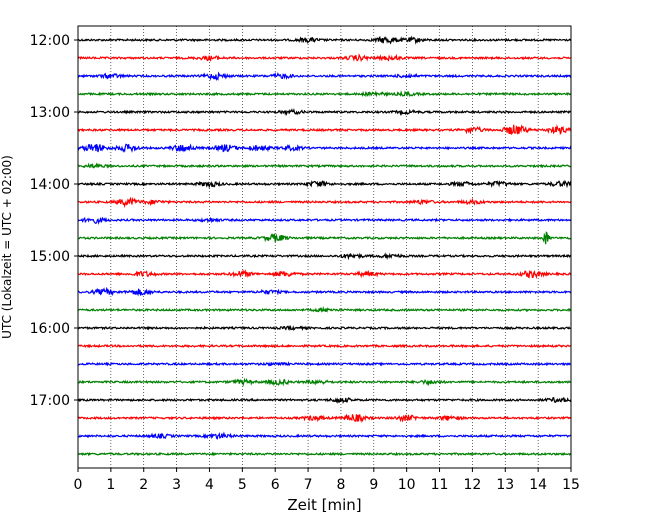 The height and width of the screenshot is (520, 650). I want to click on x-tick-label: 7, so click(308, 485).